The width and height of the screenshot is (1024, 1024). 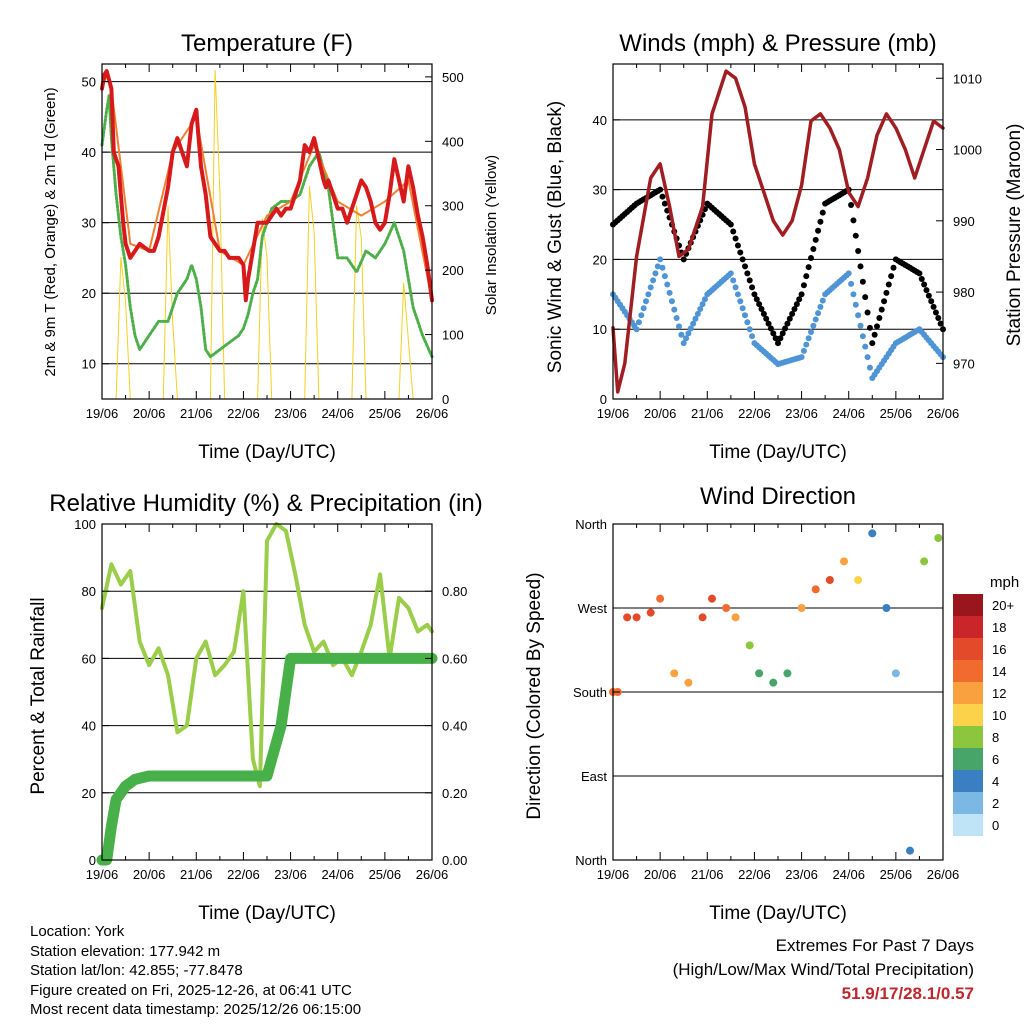 What do you see at coordinates (995, 803) in the screenshot?
I see `legend-label: 2` at bounding box center [995, 803].